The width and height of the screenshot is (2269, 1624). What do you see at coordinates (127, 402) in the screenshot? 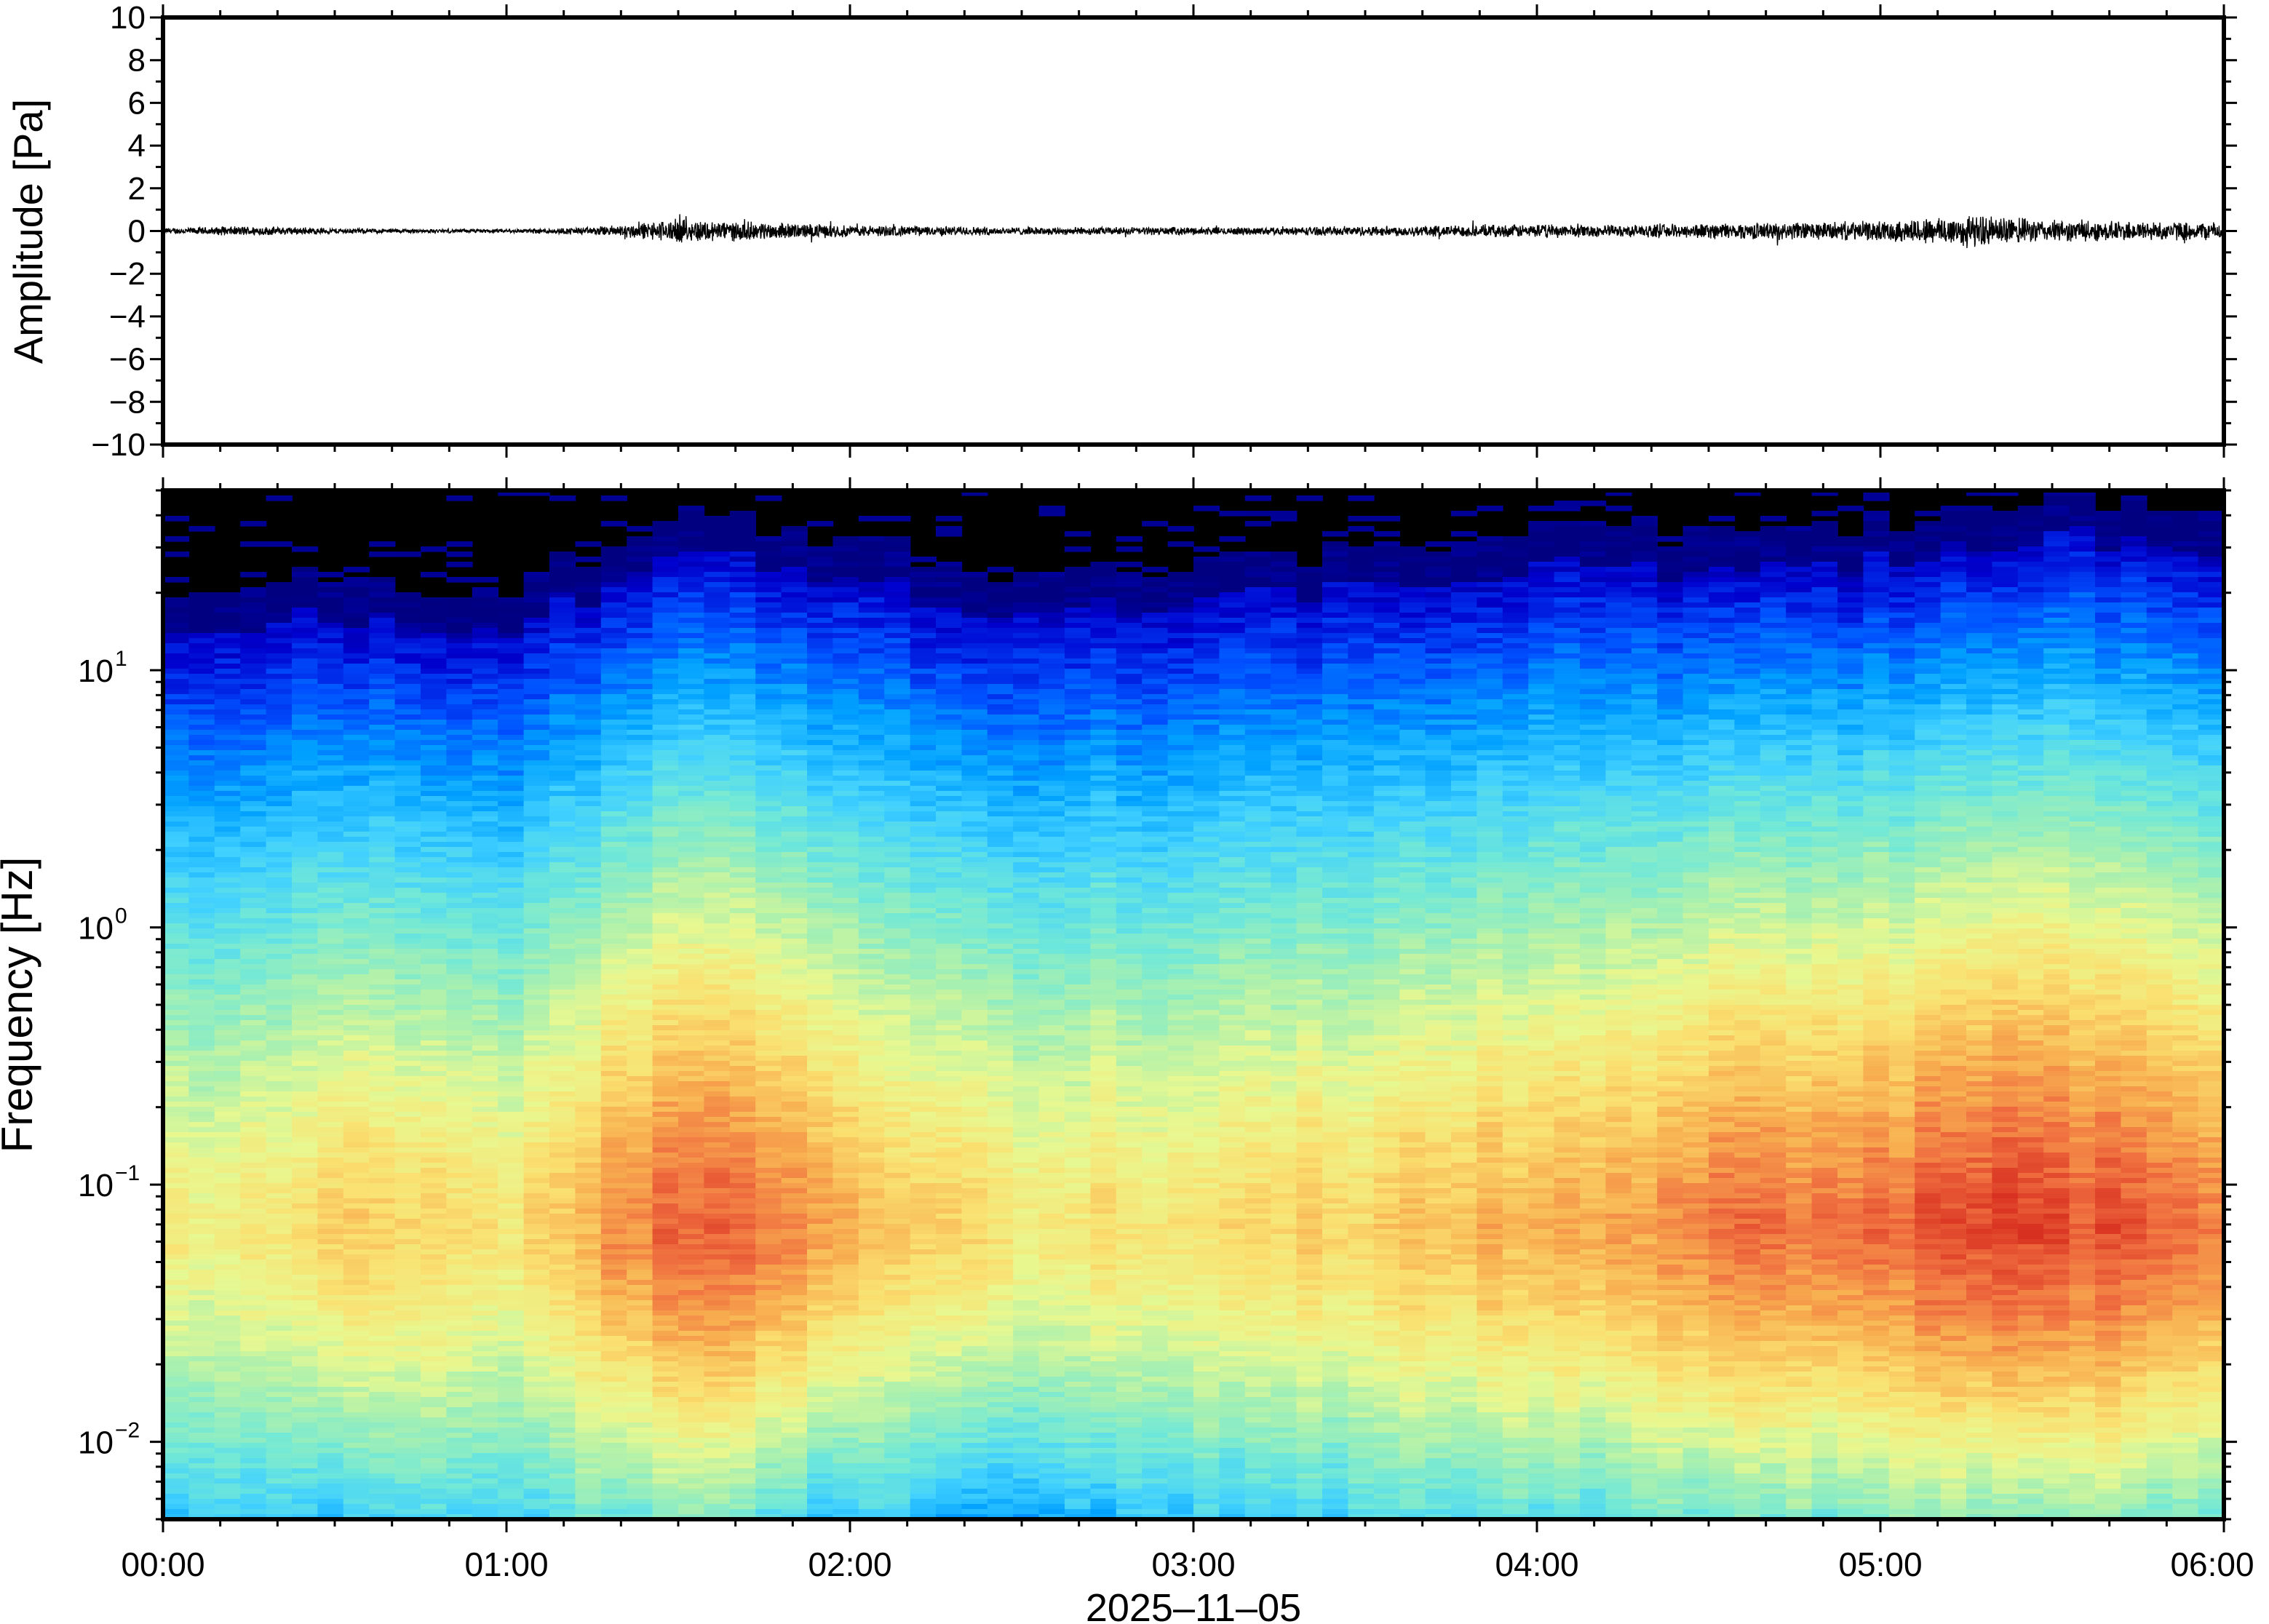
I see `amplitude-tick-label: −8` at bounding box center [127, 402].